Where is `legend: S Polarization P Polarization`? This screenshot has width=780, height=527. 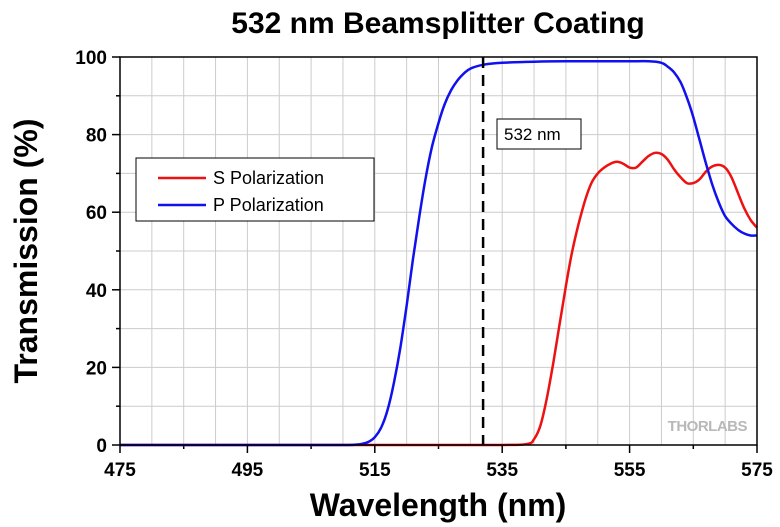
legend: S Polarization P Polarization is located at coordinates (255, 189).